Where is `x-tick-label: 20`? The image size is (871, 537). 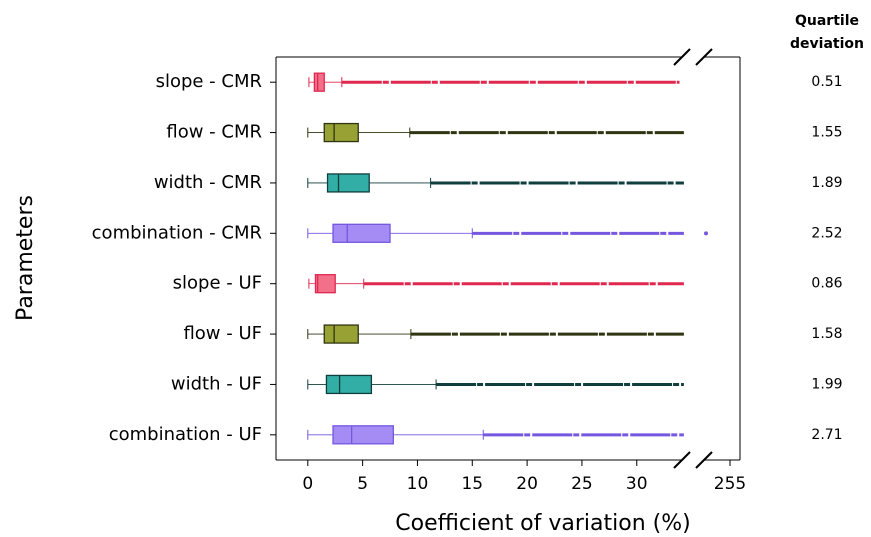 x-tick-label: 20 is located at coordinates (527, 484).